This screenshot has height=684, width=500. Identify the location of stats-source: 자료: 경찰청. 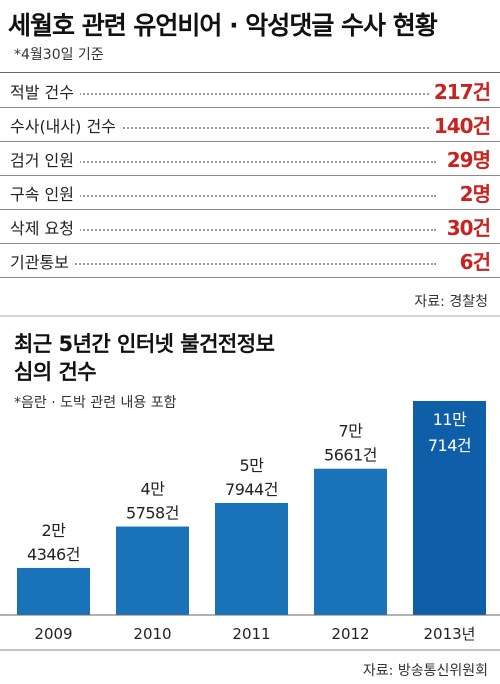
(451, 302).